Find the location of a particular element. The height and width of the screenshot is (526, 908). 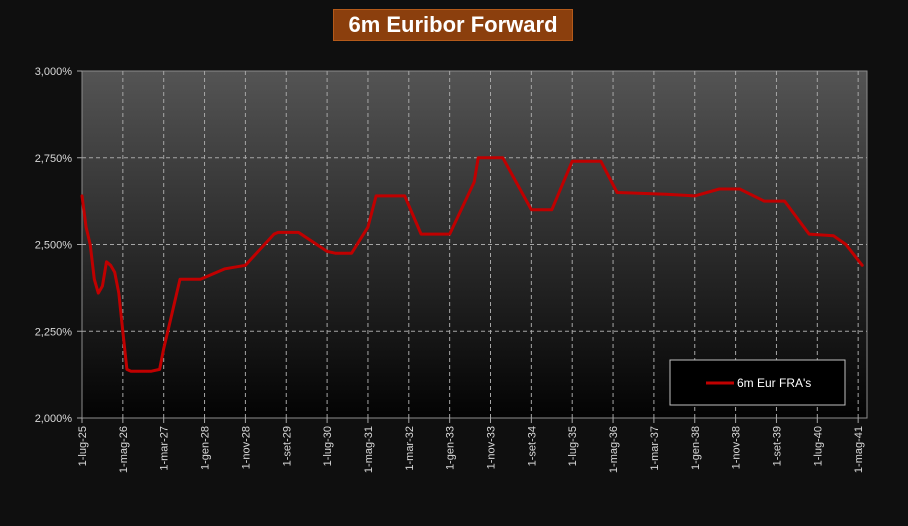

x-tick-label: 1-nov-28 is located at coordinates (246, 447).